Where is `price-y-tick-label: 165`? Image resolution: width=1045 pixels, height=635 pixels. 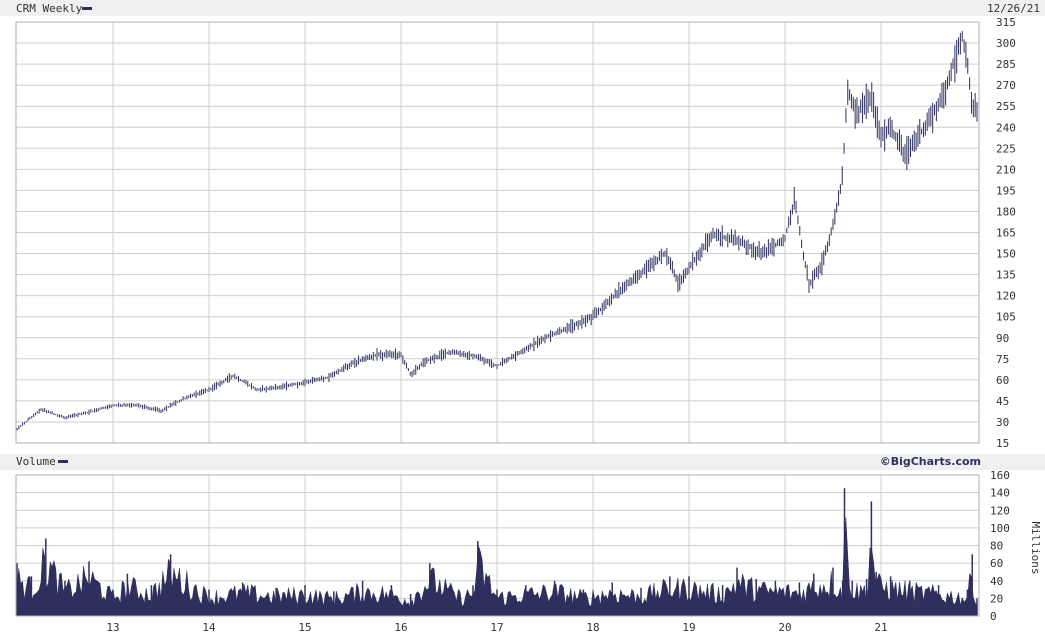
price-y-tick-label: 165 is located at coordinates (1006, 233).